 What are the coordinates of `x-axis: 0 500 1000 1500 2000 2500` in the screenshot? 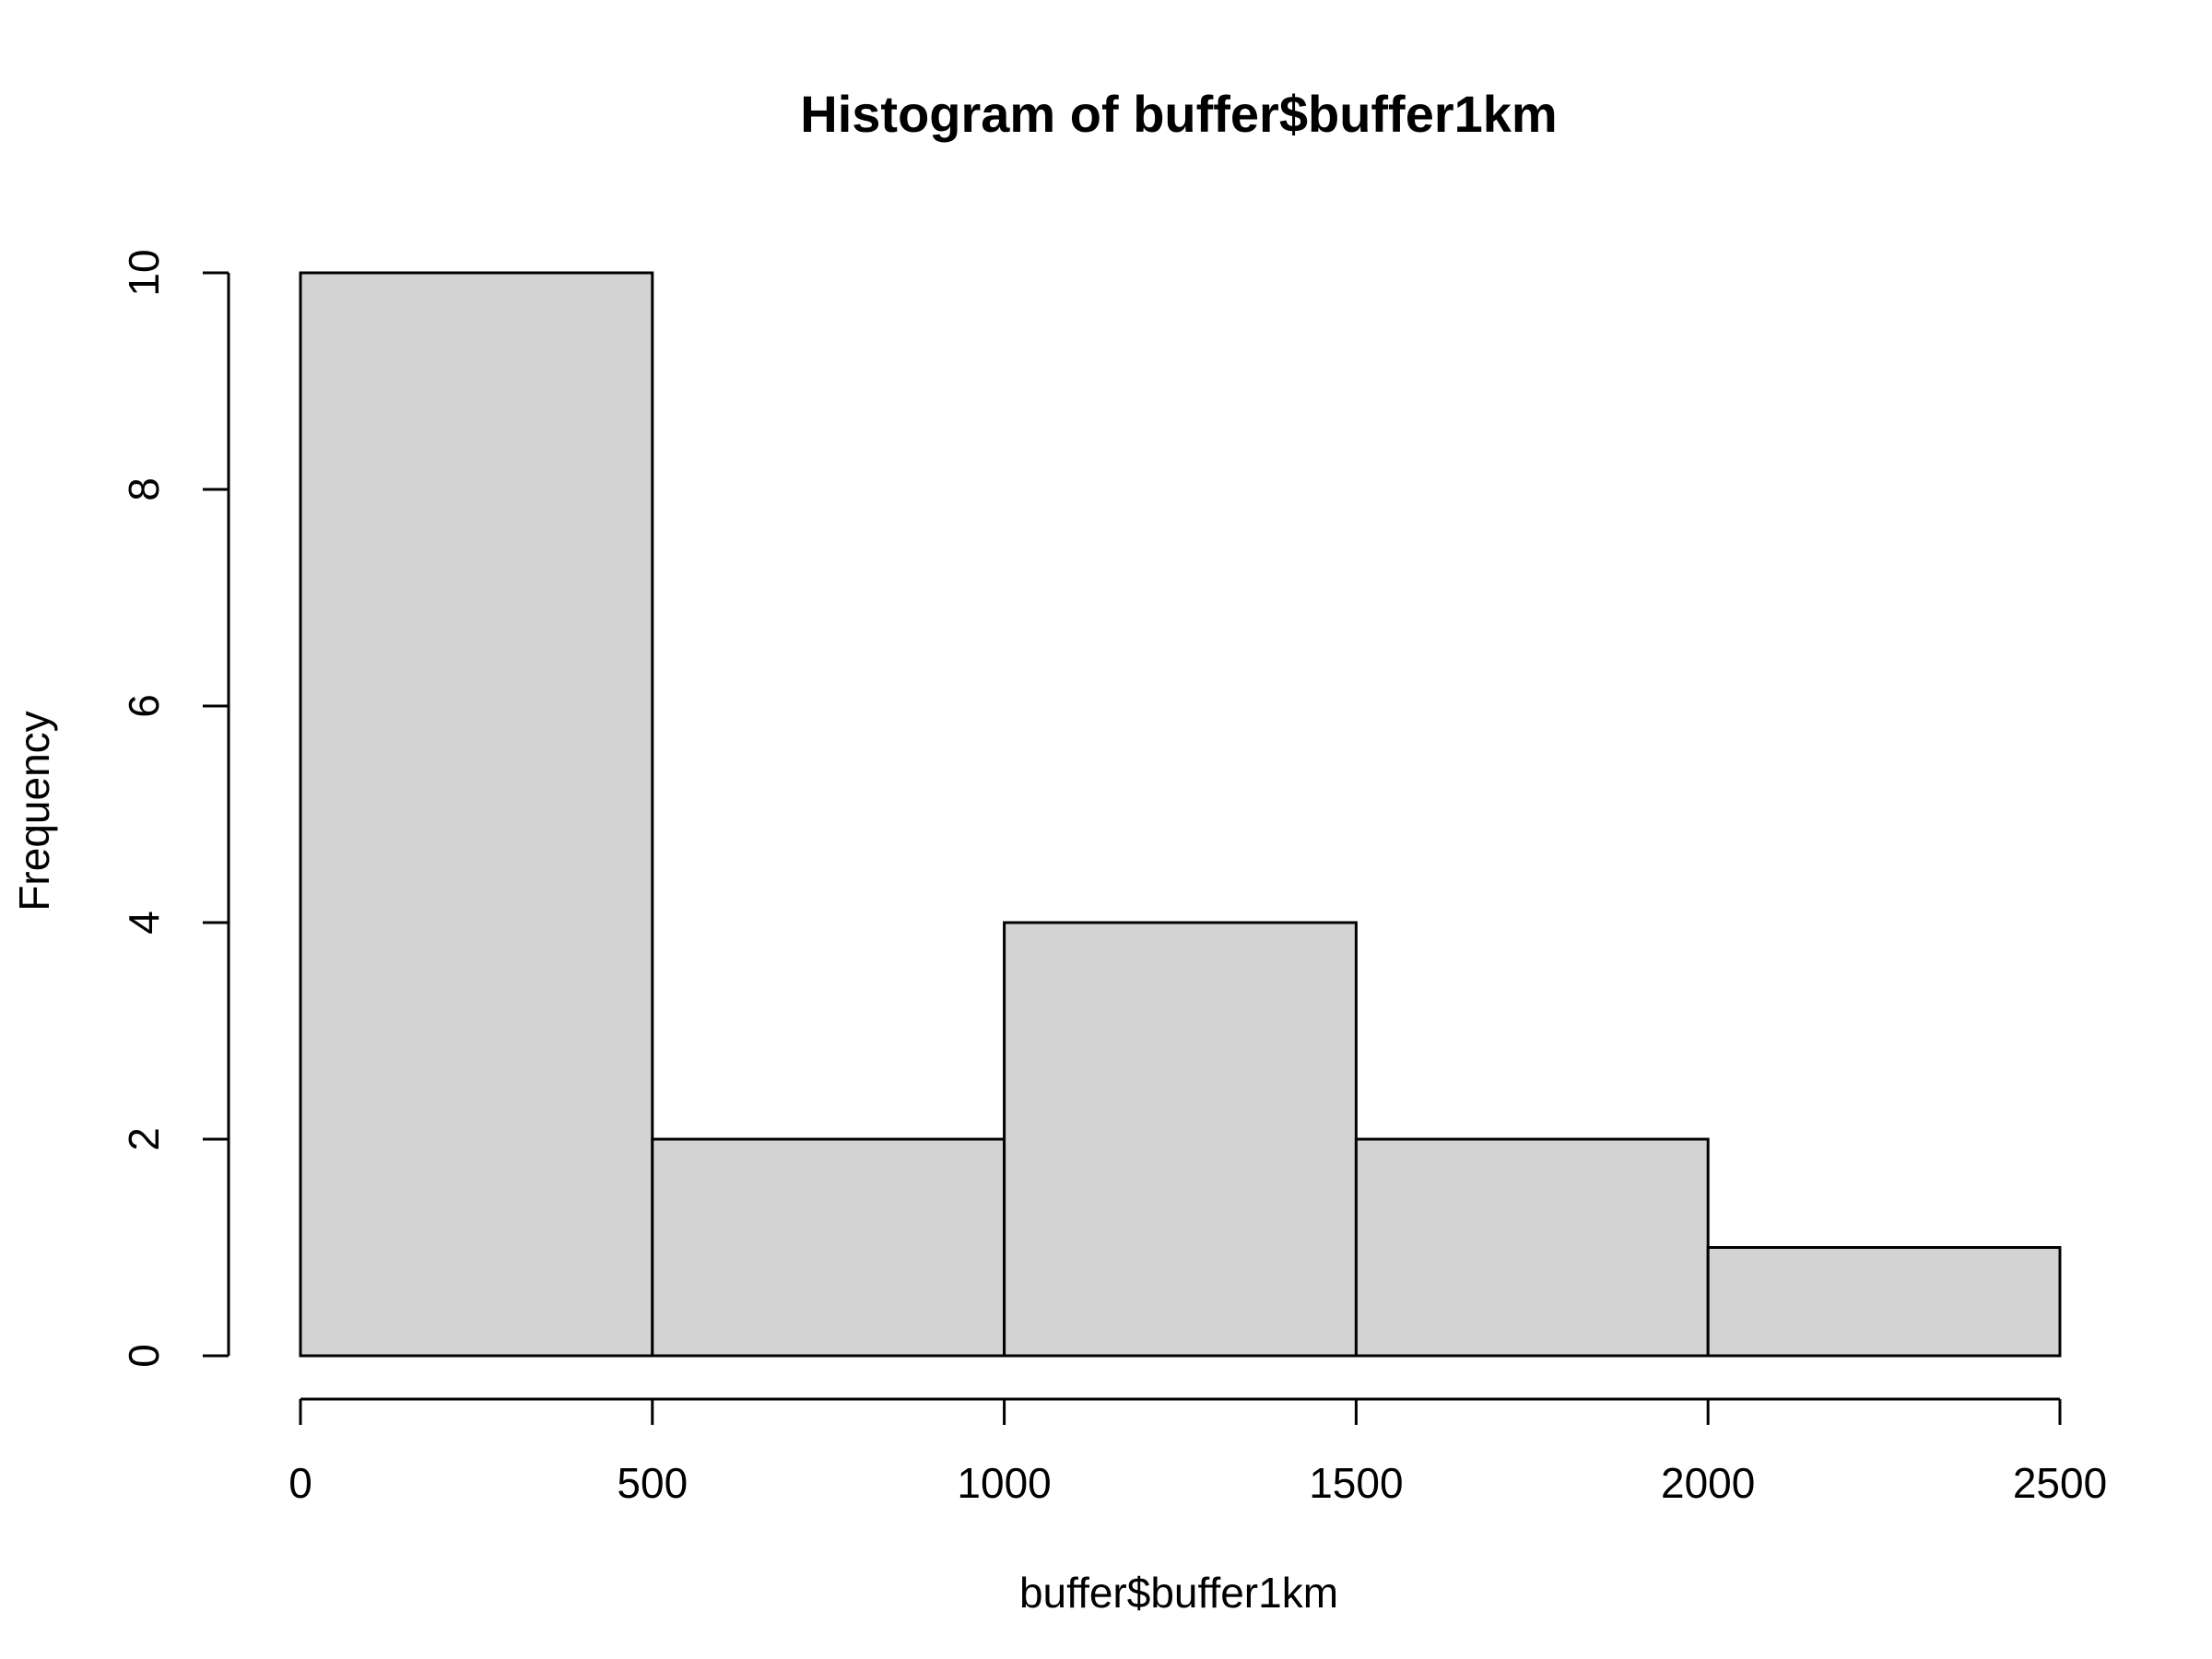 It's located at (1197, 1452).